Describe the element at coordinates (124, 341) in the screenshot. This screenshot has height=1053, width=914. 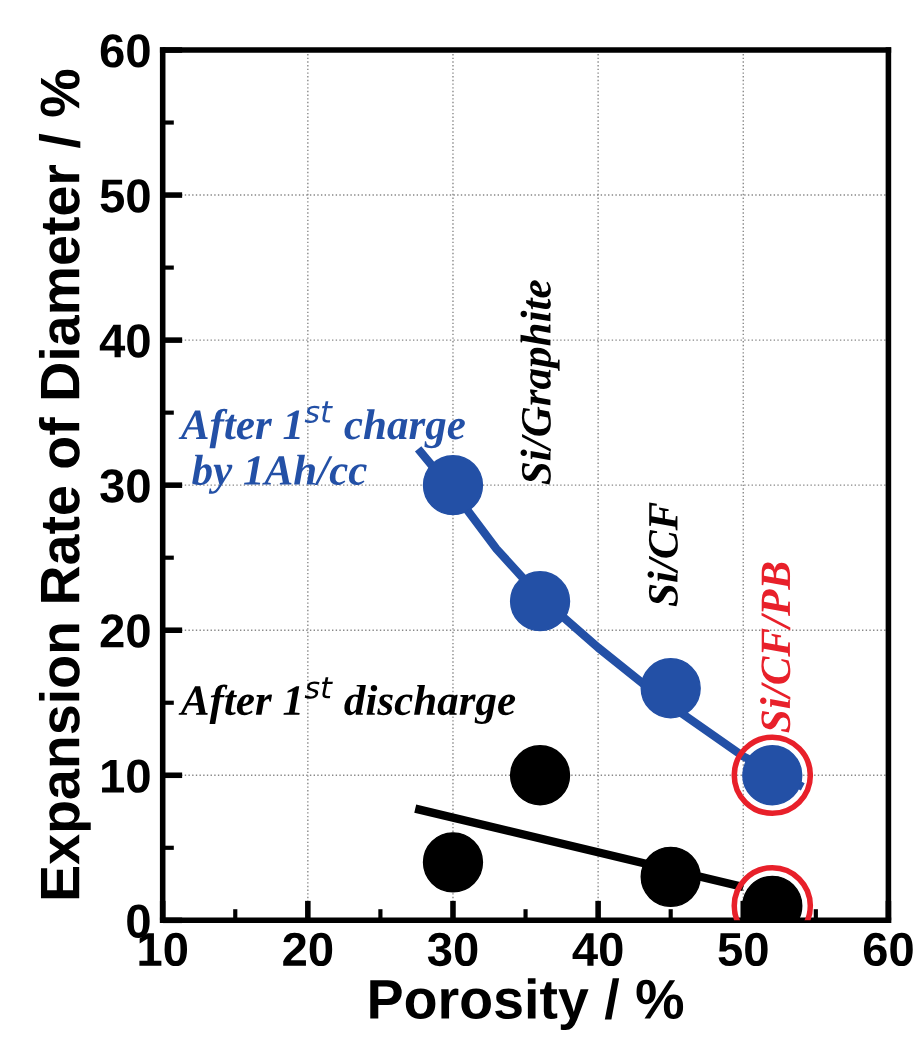
I see `y-tick-label: 40` at that location.